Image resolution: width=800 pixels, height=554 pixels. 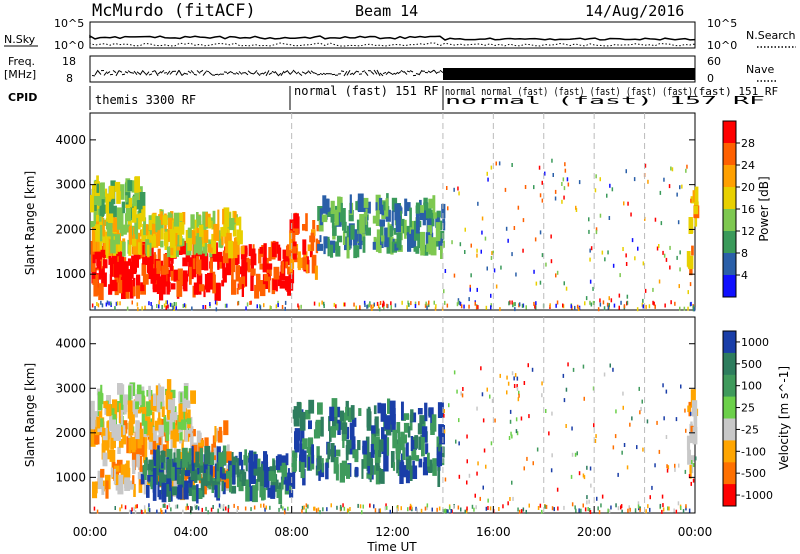 What do you see at coordinates (729, 198) in the screenshot?
I see `colorbar-cell` at bounding box center [729, 198].